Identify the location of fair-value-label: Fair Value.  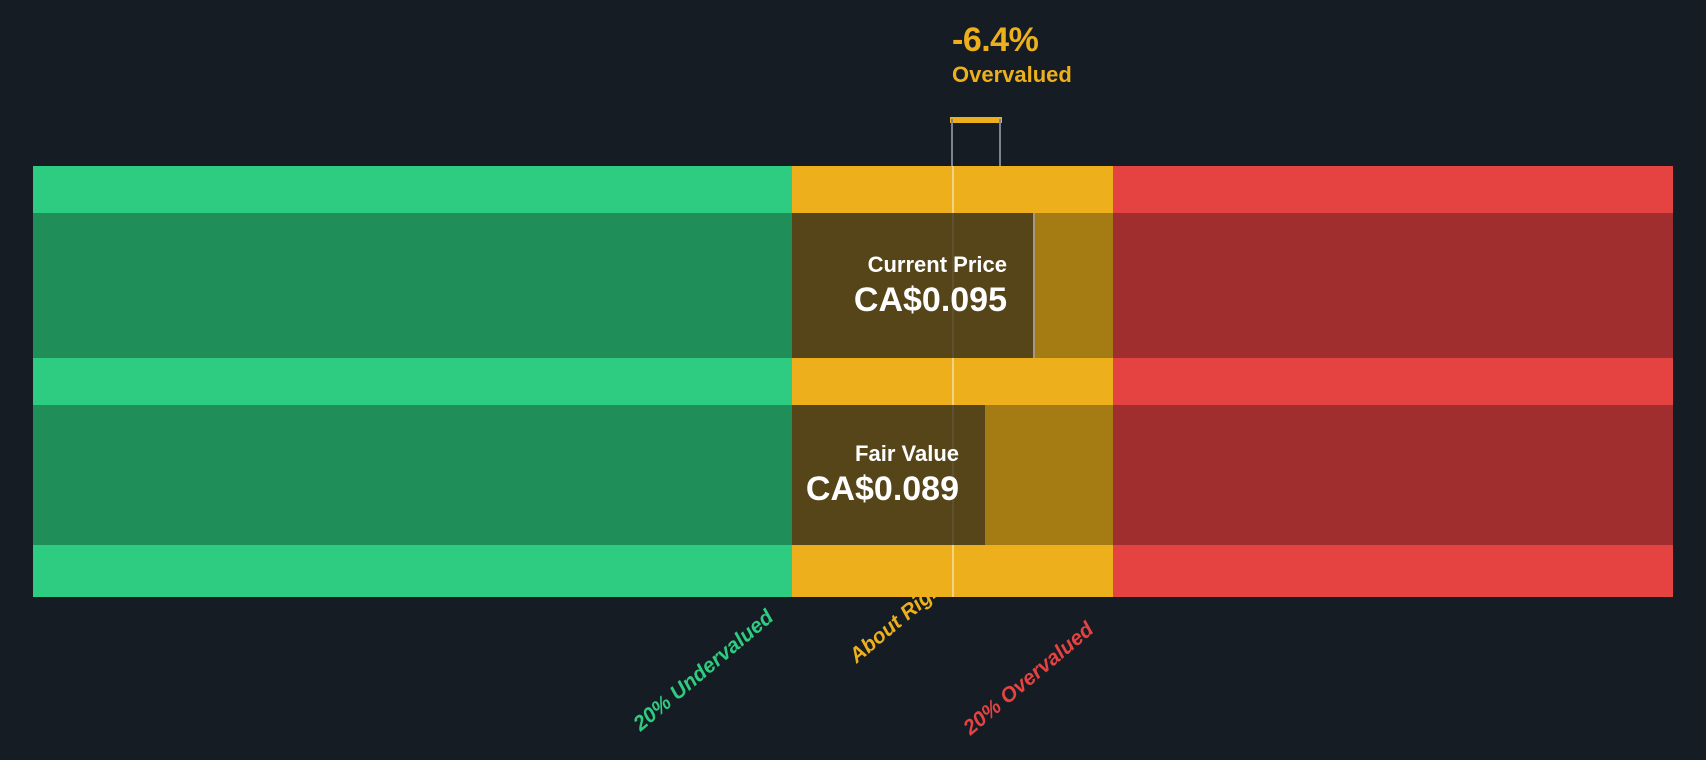
(907, 453).